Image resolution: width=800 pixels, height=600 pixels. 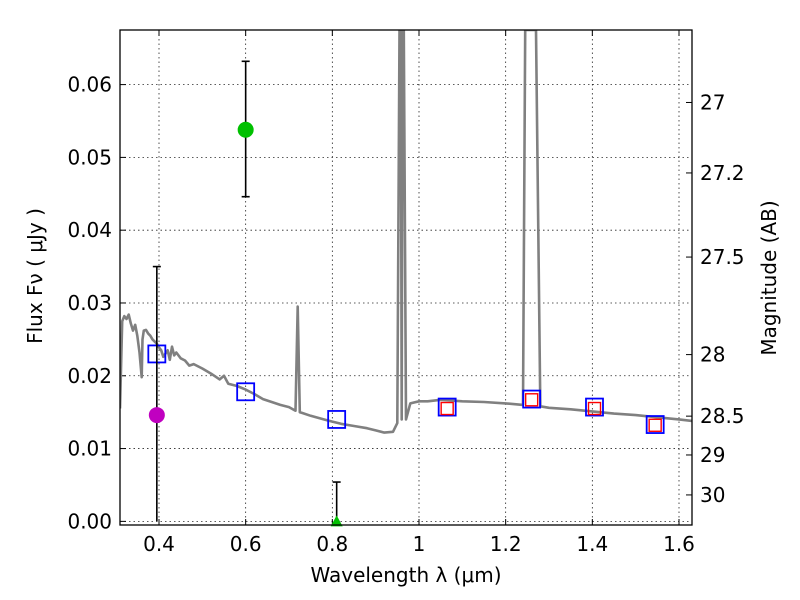 What do you see at coordinates (35, 276) in the screenshot?
I see `y-axis-title: Flux Fν ( μJy )` at bounding box center [35, 276].